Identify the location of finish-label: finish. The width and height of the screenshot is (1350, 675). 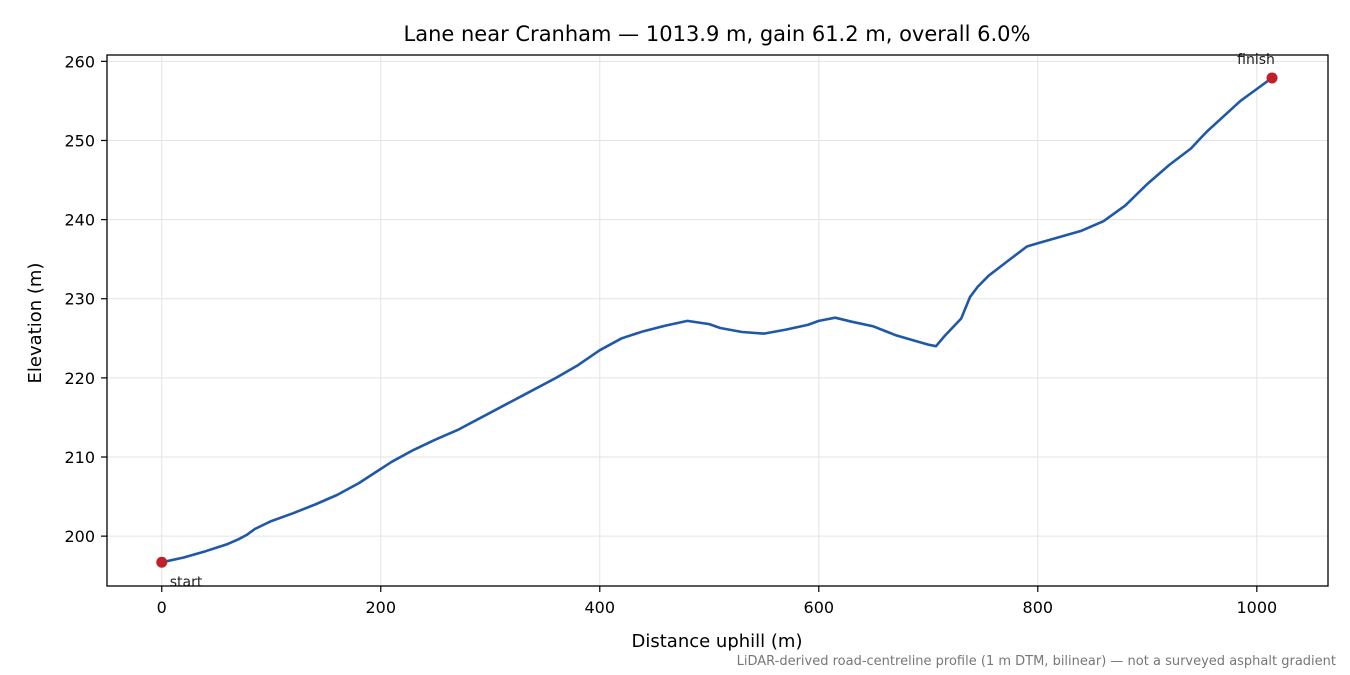
(1256, 60).